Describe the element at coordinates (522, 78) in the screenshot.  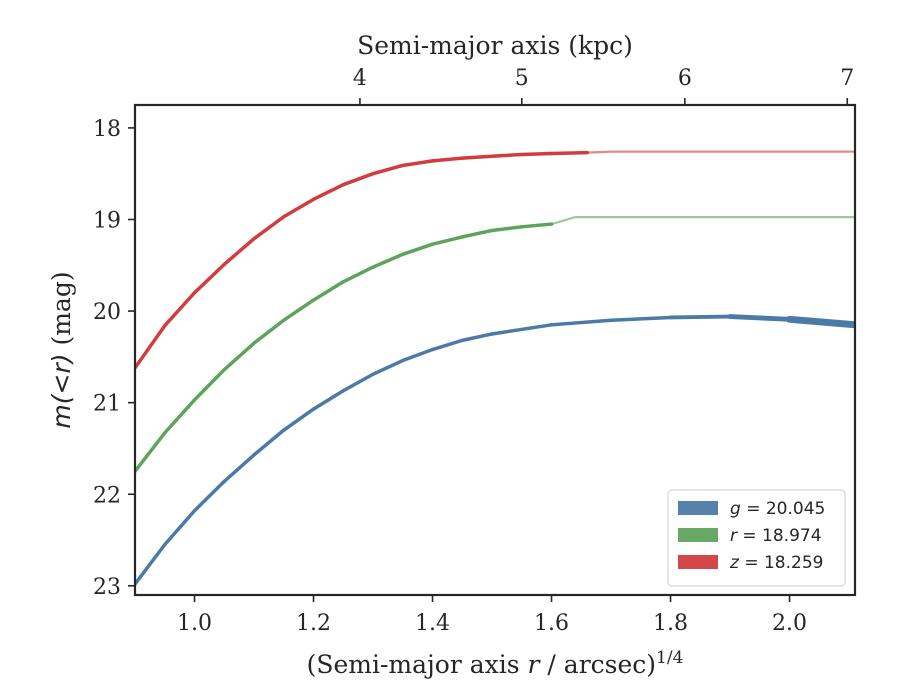
I see `top-x-tick-label: 5` at that location.